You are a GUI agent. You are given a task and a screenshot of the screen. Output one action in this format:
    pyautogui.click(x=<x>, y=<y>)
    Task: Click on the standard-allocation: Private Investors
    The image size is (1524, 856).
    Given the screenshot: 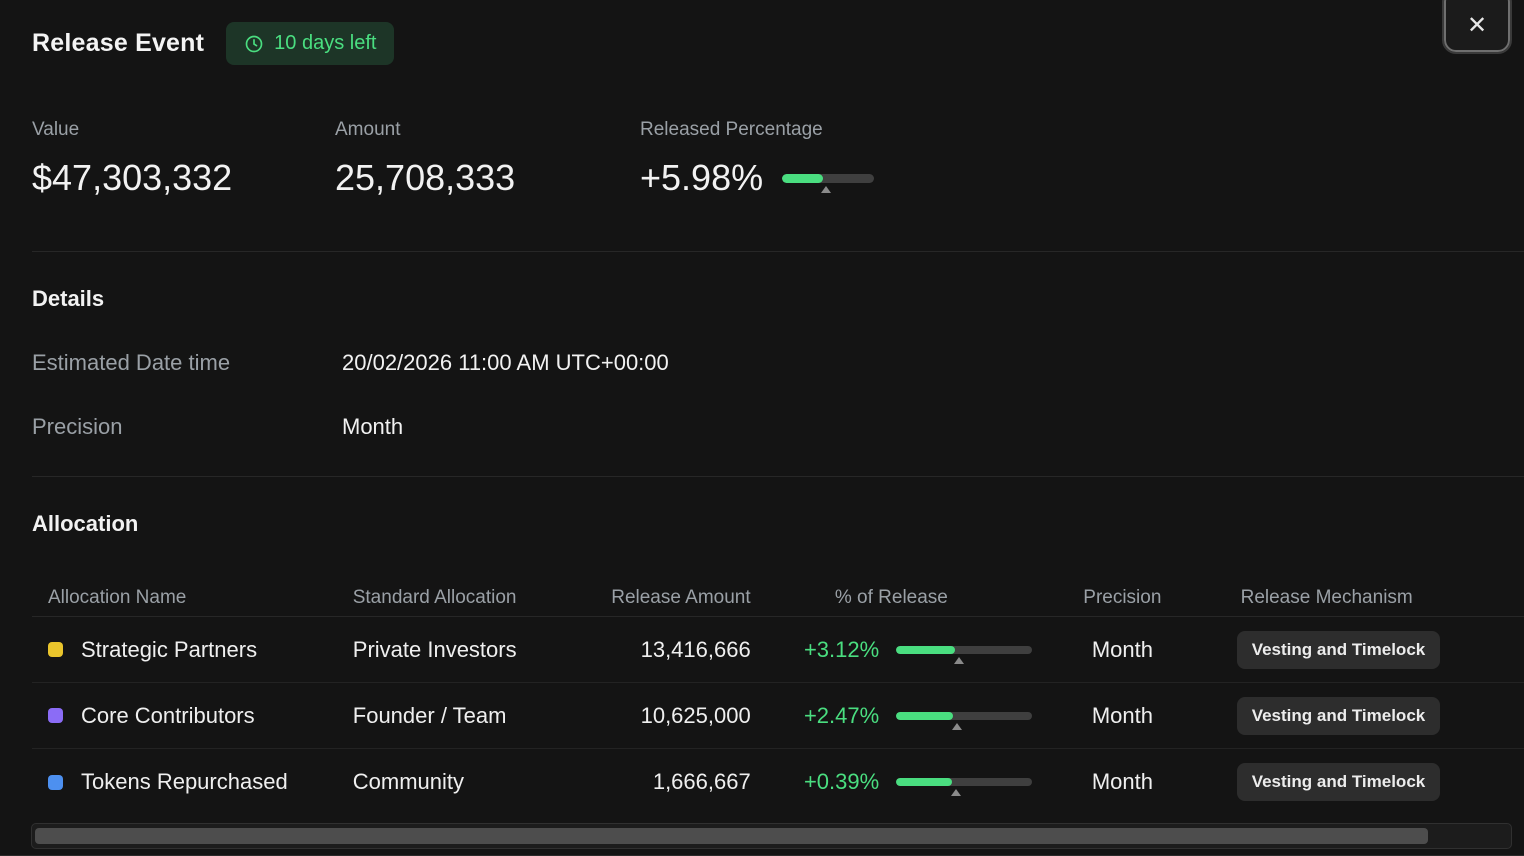 What is the action you would take?
    pyautogui.click(x=434, y=649)
    